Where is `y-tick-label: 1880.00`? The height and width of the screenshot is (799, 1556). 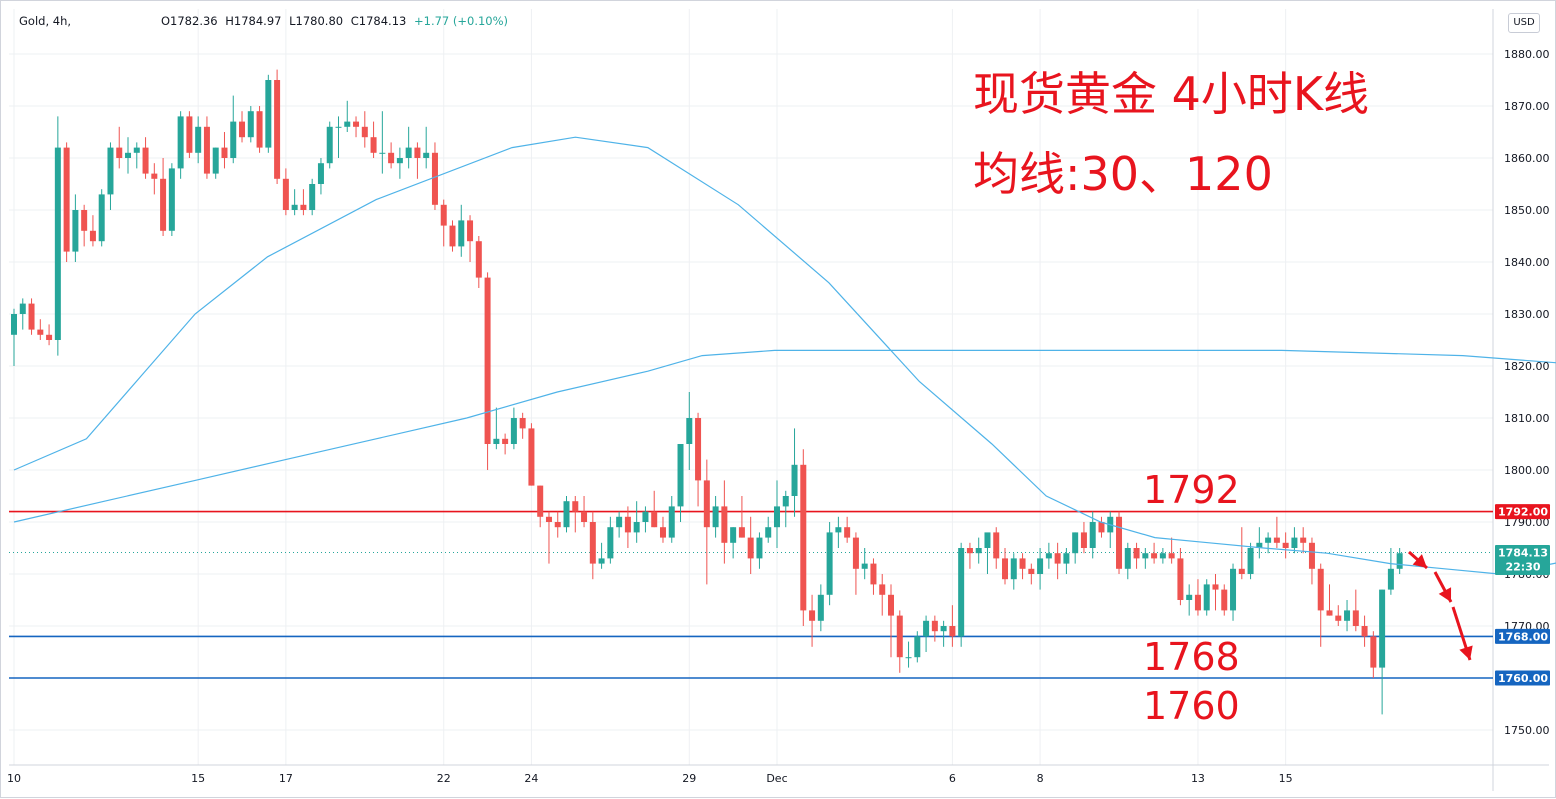
y-tick-label: 1880.00 is located at coordinates (1527, 54).